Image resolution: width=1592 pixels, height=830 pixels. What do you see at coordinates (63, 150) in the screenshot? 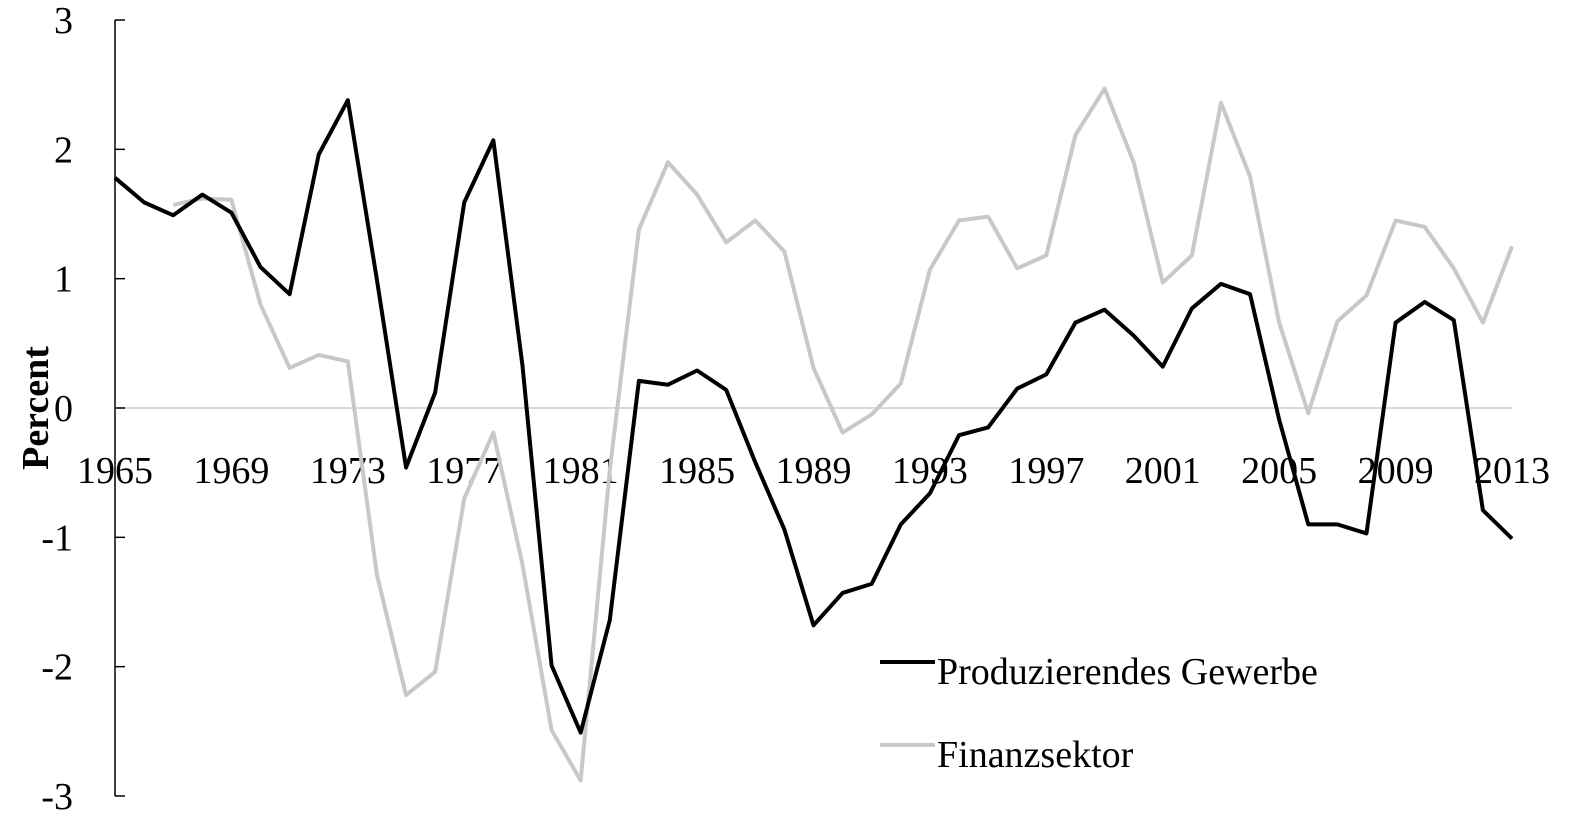
I see `y-tick-label: 2` at bounding box center [63, 150].